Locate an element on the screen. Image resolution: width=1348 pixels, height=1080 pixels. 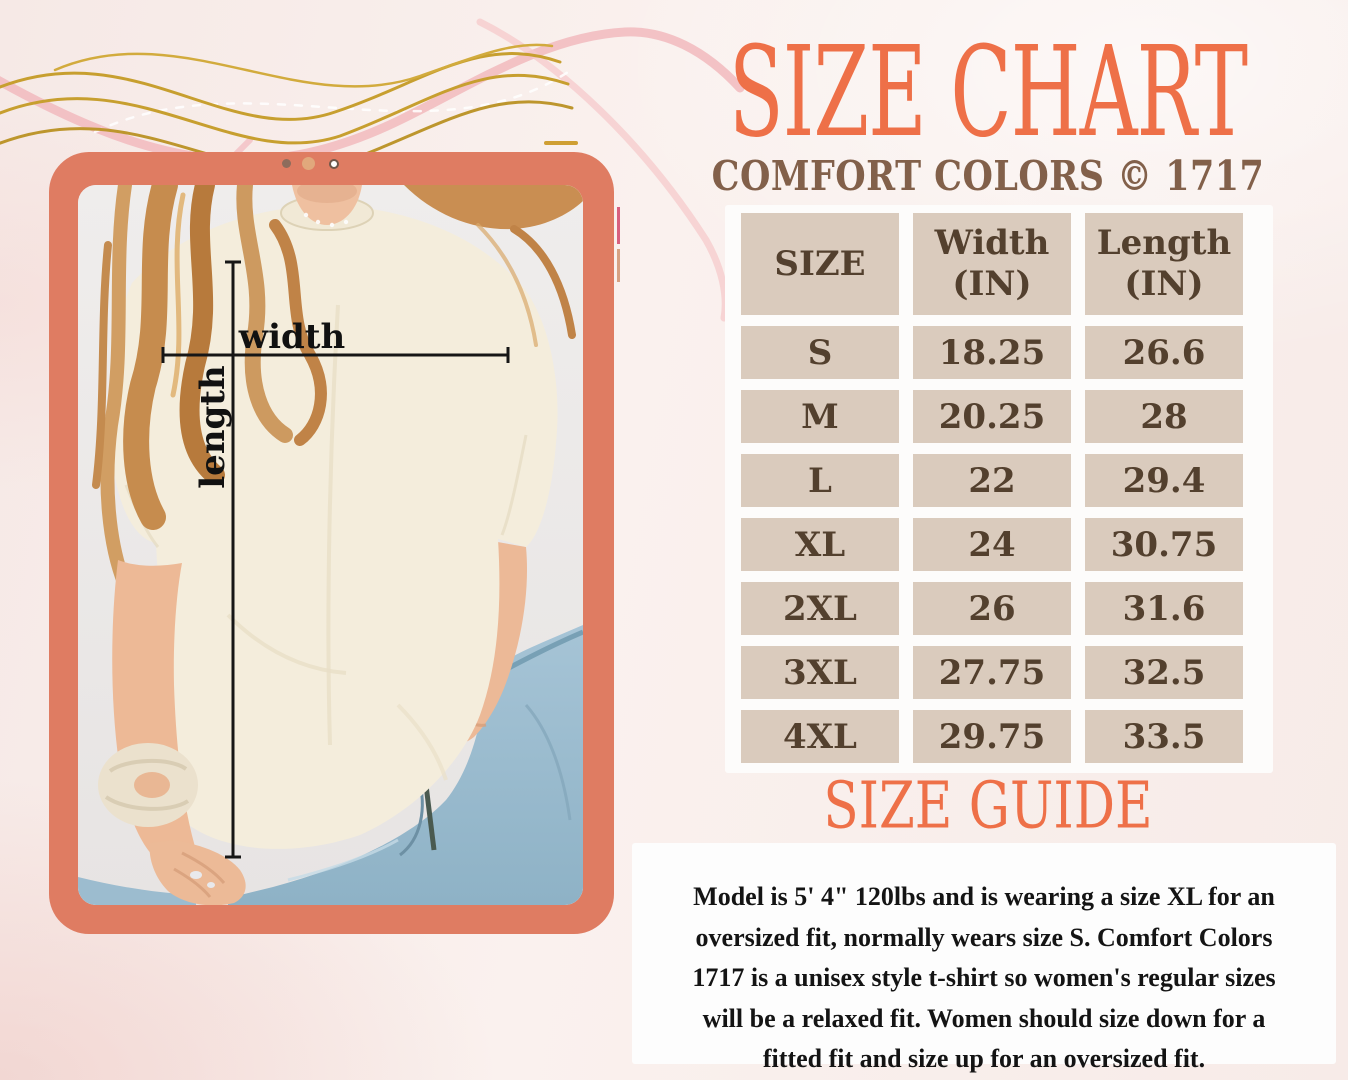
tablet-volume-line-pink is located at coordinates (618, 225).